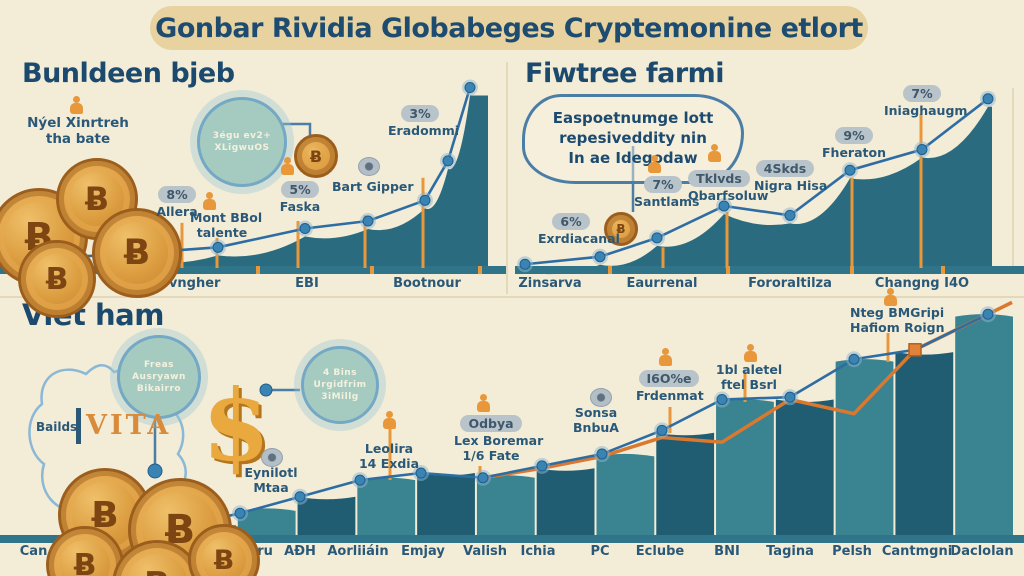 This screenshot has width=1024, height=576. What do you see at coordinates (159, 376) in the screenshot?
I see `circle-text: Ausryawn` at bounding box center [159, 376].